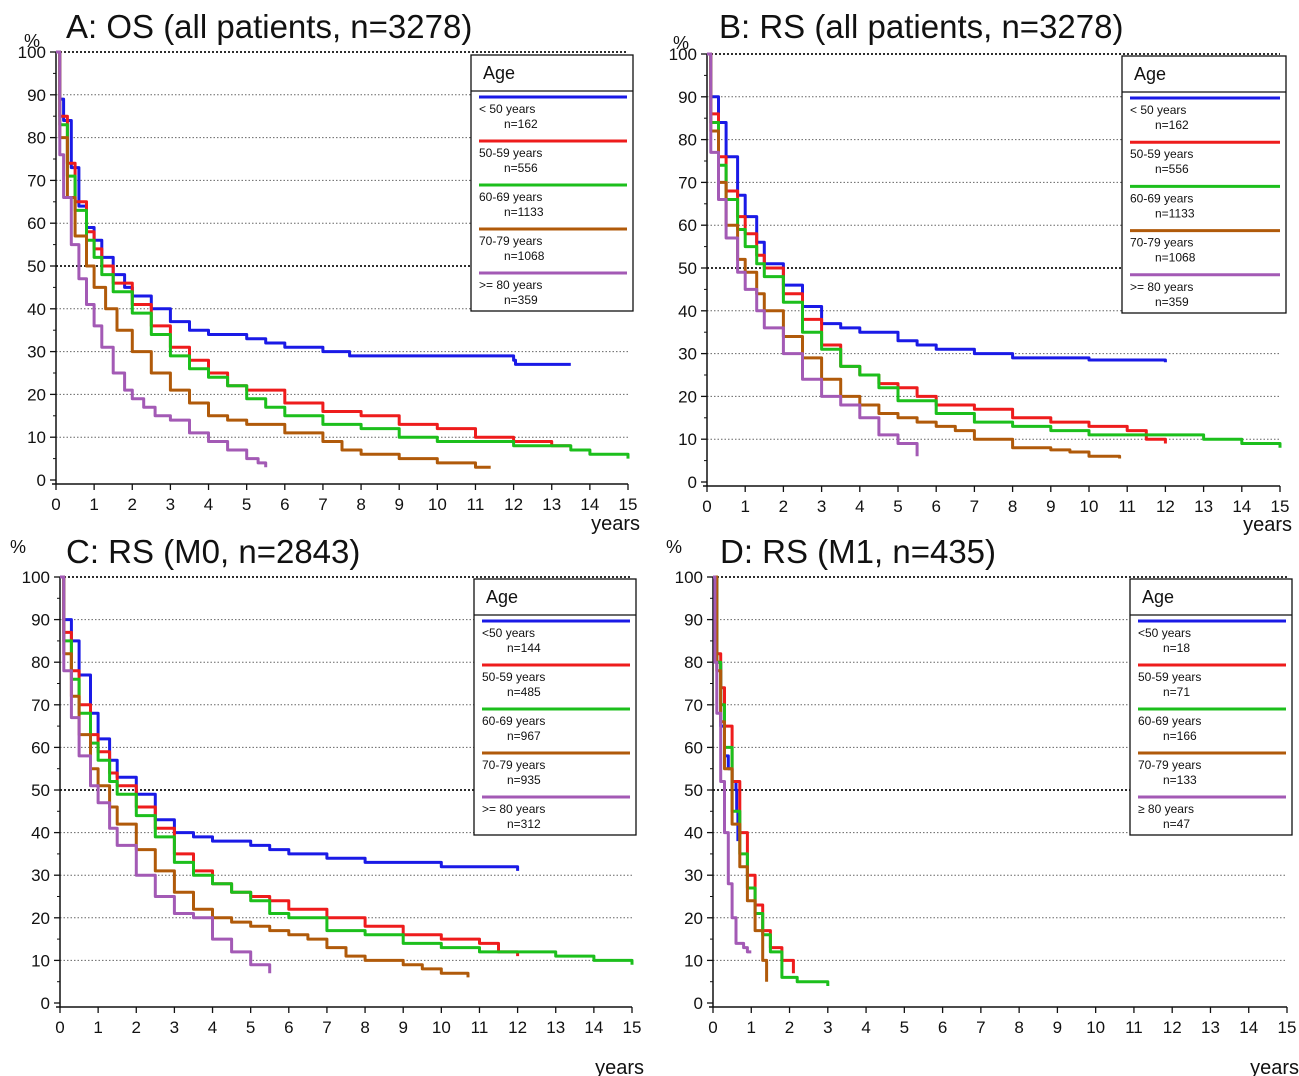  I want to click on legend-count-1: n=162, so click(1172, 125).